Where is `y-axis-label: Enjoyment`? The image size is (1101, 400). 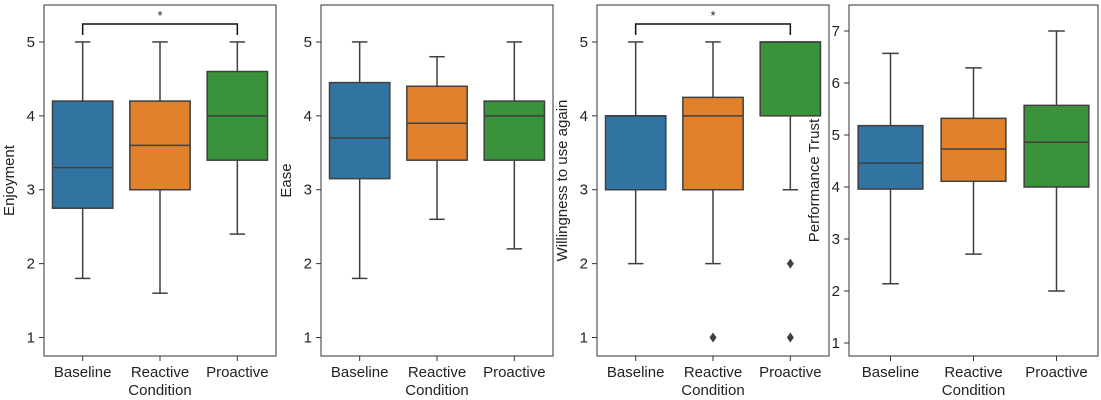
y-axis-label: Enjoyment is located at coordinates (9, 180).